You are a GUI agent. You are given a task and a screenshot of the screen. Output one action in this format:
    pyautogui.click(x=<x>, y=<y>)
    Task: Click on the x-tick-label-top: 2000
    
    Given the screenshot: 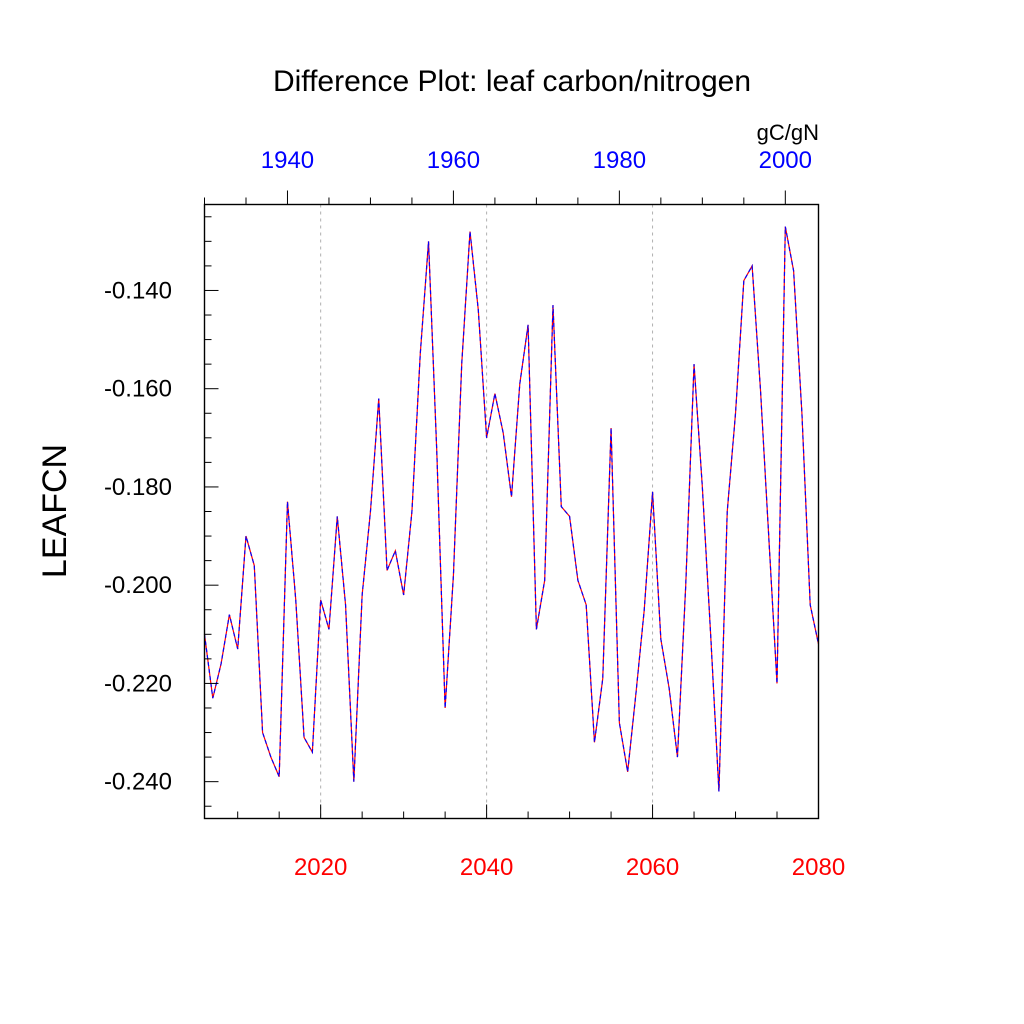 What is the action you would take?
    pyautogui.click(x=785, y=160)
    